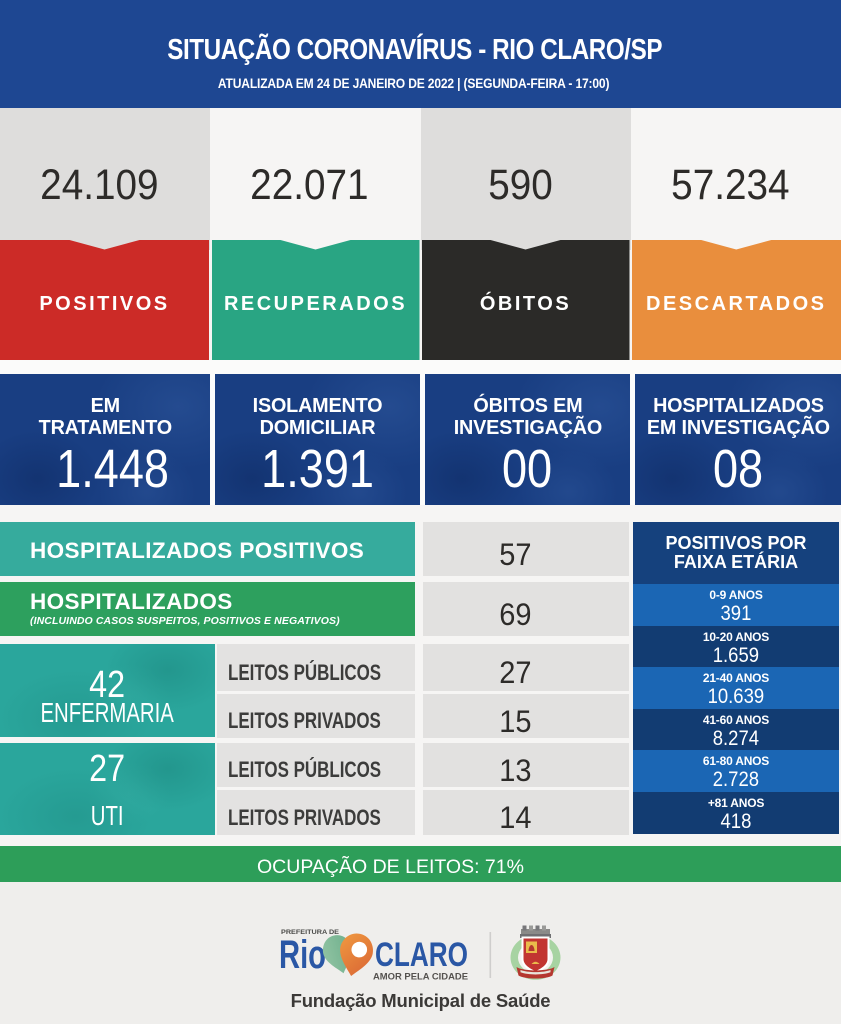  I want to click on svg-text: CLARO, so click(421, 955).